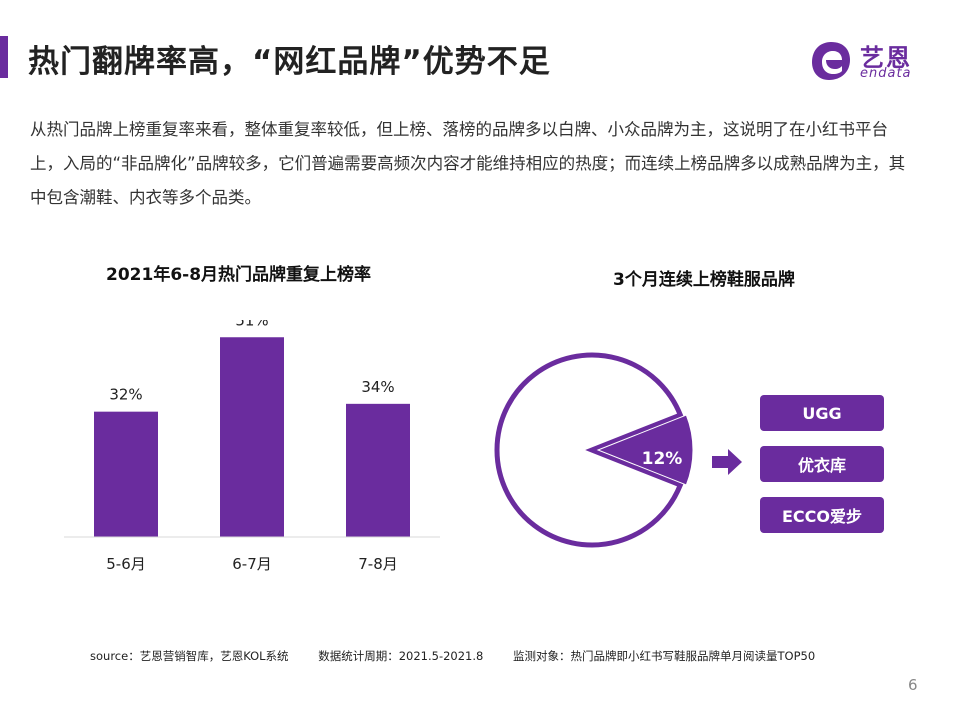  Describe the element at coordinates (664, 656) in the screenshot. I see `footer-target: 监测对象：热门品牌即小红书写鞋服品牌单月阅读量TOP50` at that location.